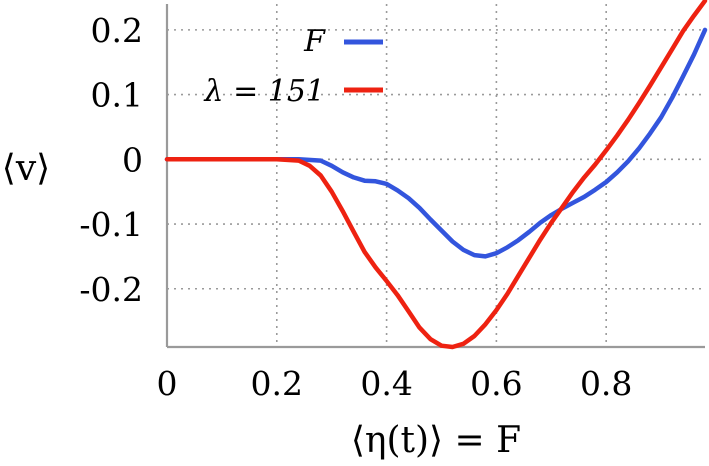  Describe the element at coordinates (167, 383) in the screenshot. I see `x-tick-label-0: 0` at that location.